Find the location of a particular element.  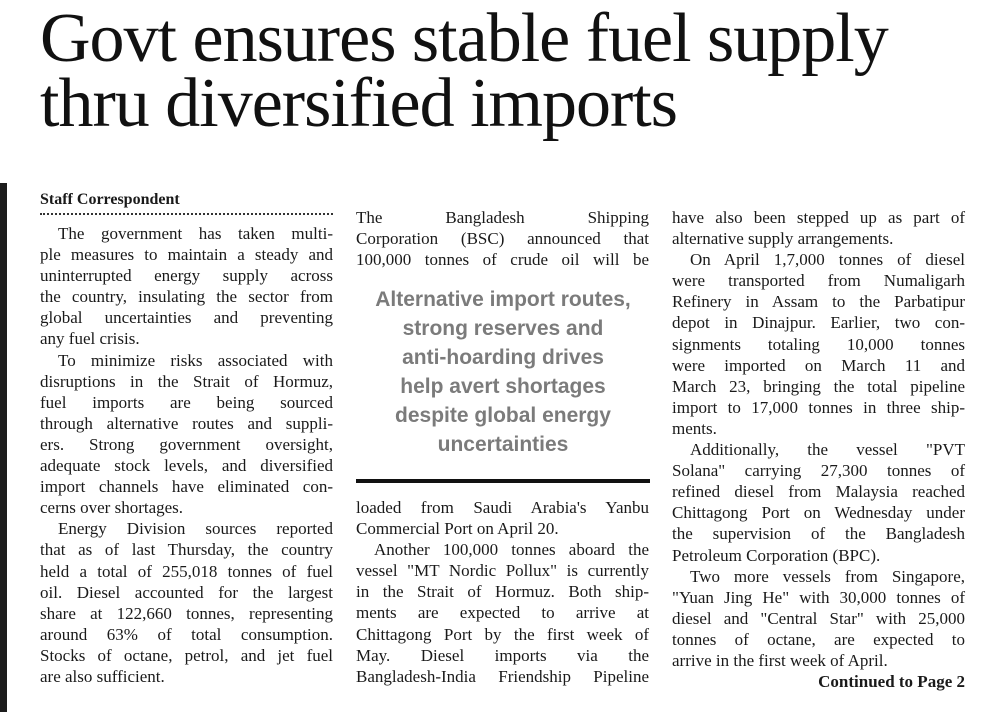

text-line: March 23, bringing the total pipeline is located at coordinates (818, 386).